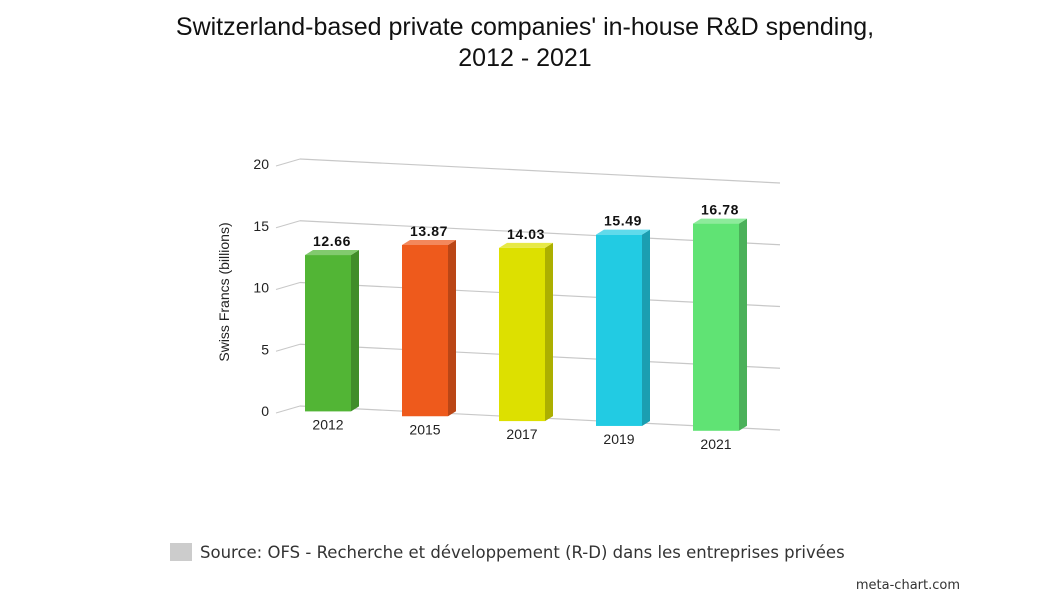 The height and width of the screenshot is (600, 1050). I want to click on bar-2012, so click(332, 331).